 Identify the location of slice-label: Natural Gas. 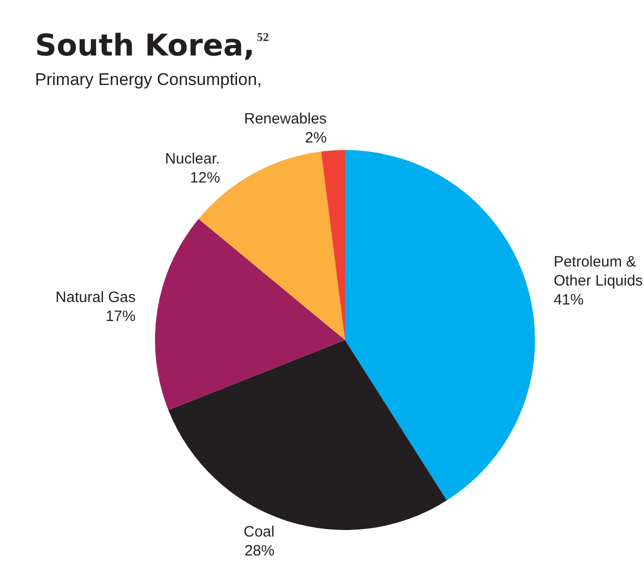
(96, 297).